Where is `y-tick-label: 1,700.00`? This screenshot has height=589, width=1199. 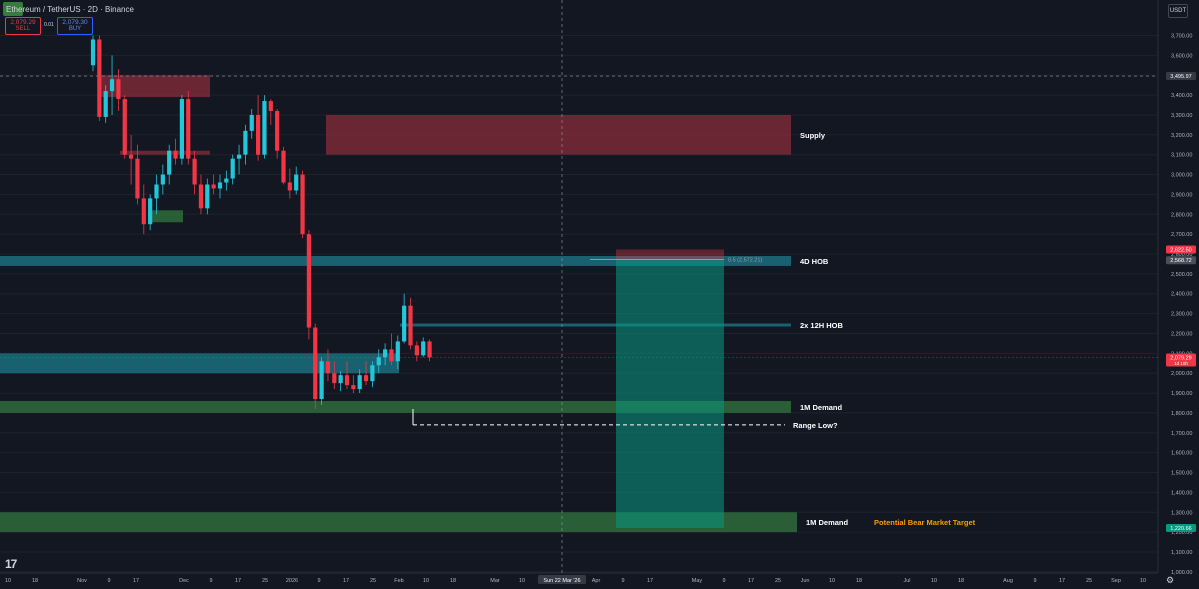
y-tick-label: 1,700.00 is located at coordinates (1181, 434).